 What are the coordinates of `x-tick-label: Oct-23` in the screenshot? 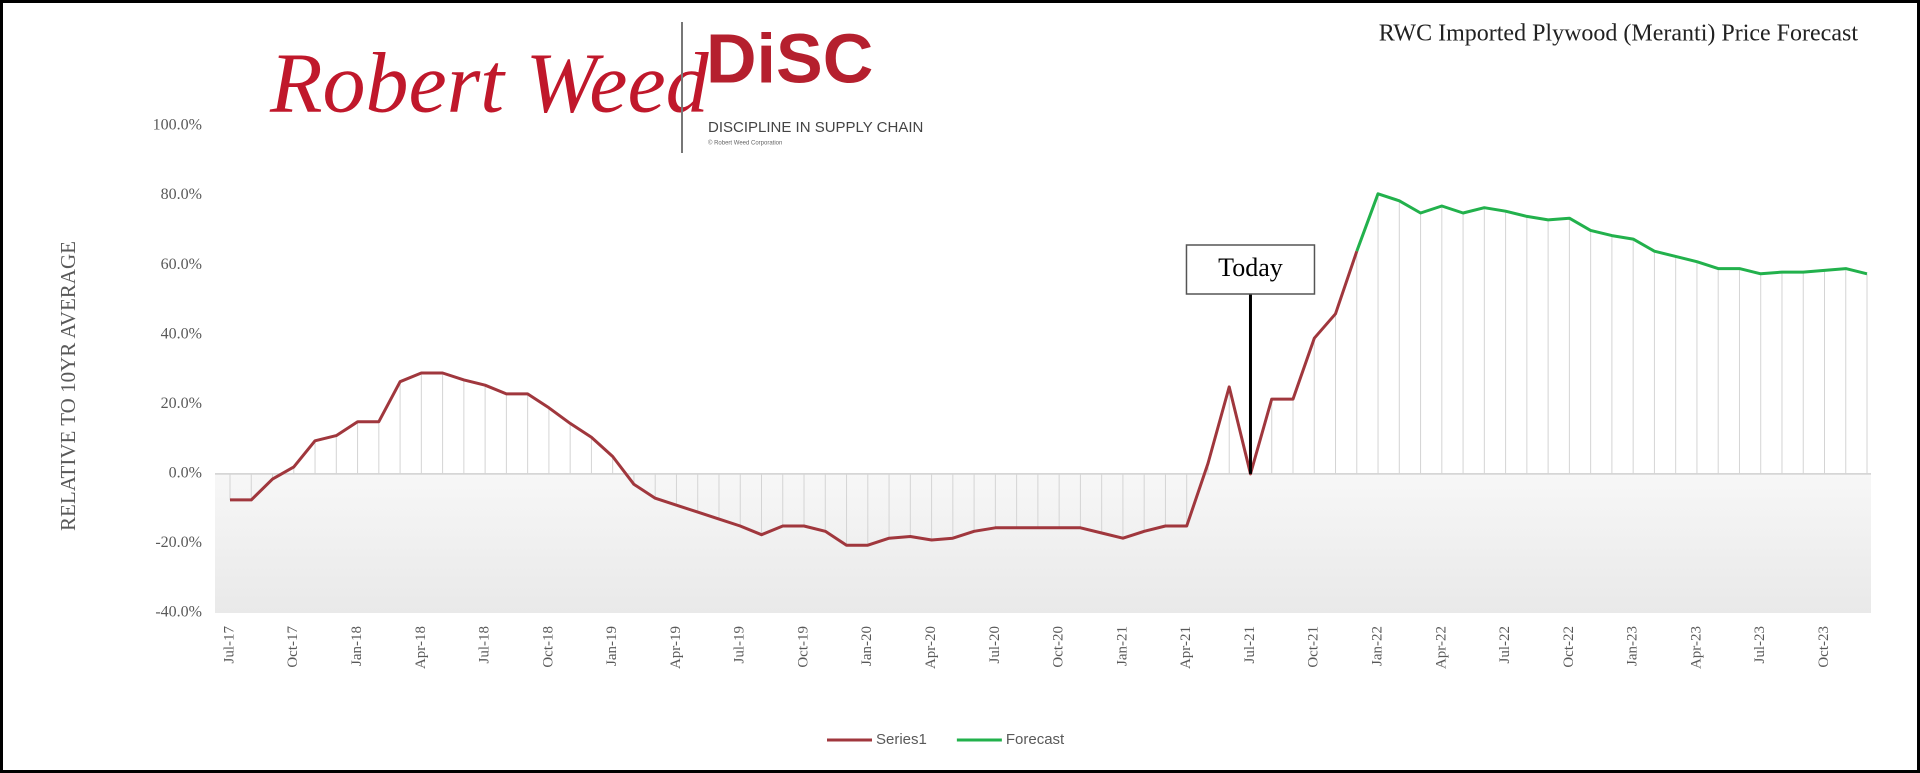 It's located at (1824, 647).